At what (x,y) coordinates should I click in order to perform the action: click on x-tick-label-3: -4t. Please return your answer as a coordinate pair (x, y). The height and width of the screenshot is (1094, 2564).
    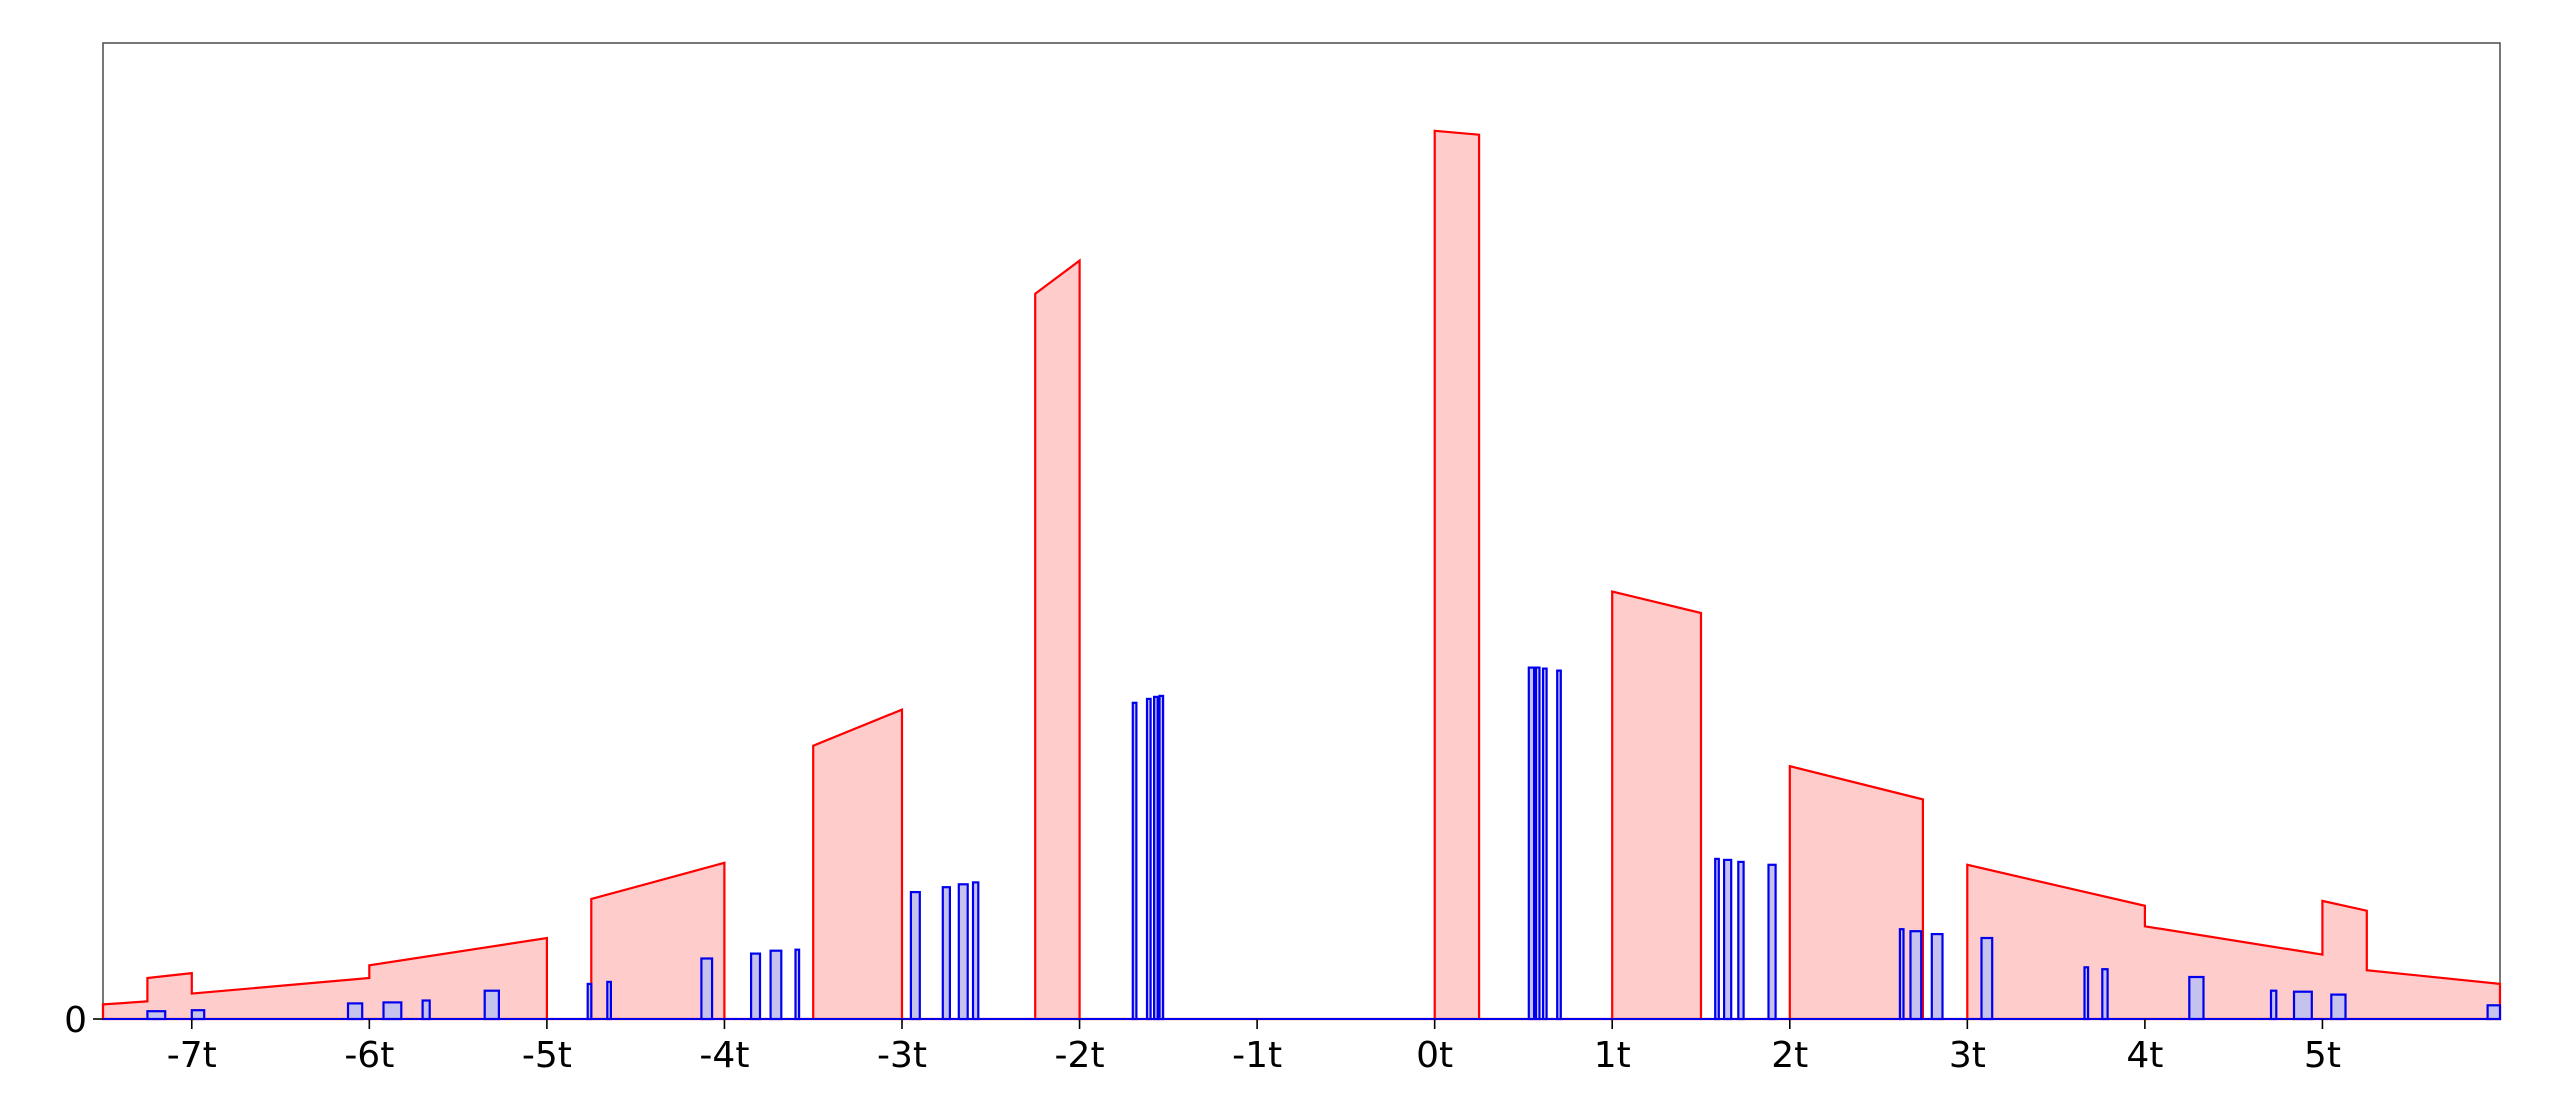
    Looking at the image, I should click on (724, 1055).